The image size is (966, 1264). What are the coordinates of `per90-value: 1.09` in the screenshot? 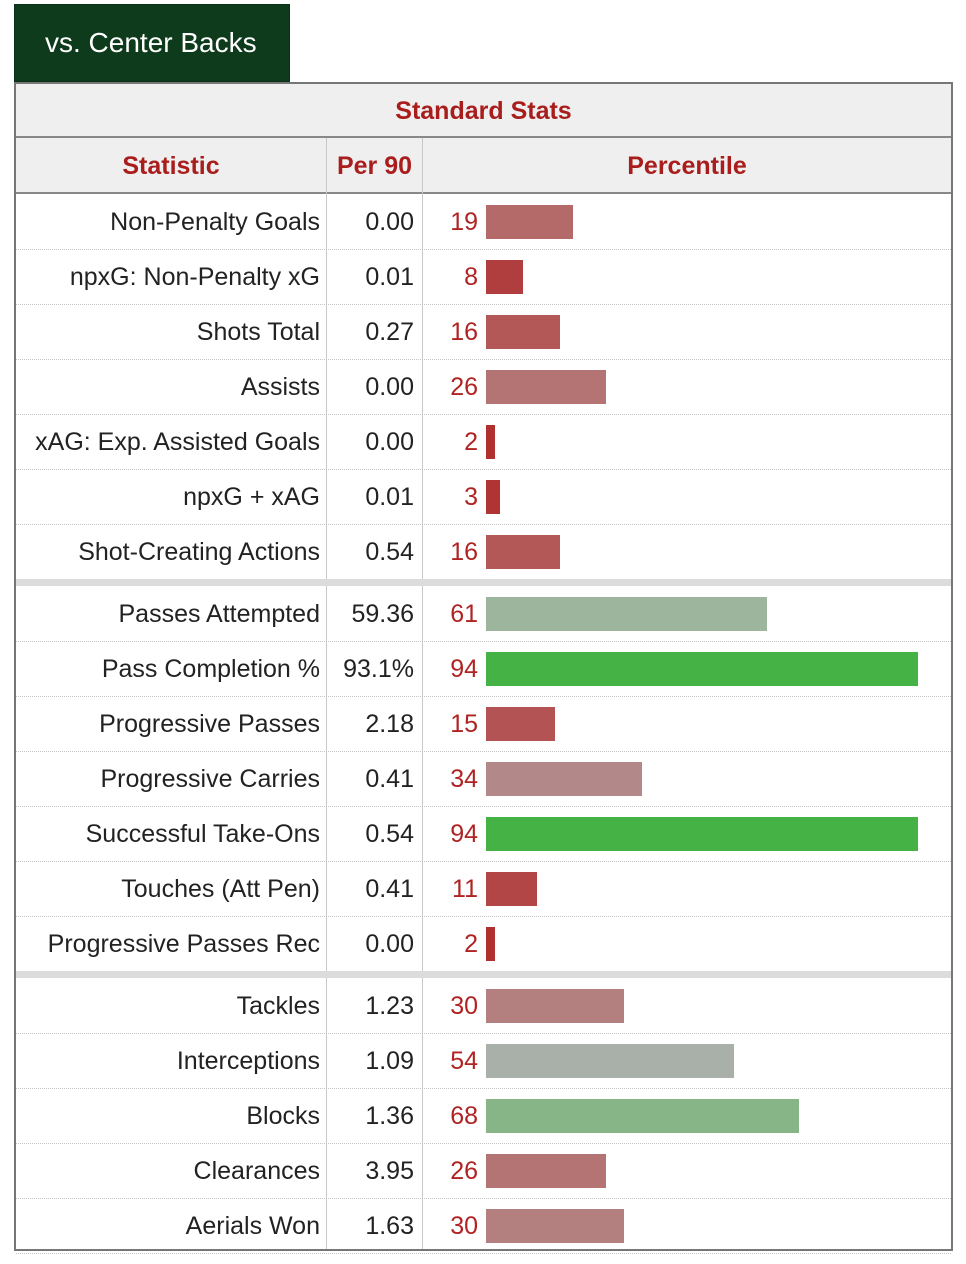 It's located at (389, 1061).